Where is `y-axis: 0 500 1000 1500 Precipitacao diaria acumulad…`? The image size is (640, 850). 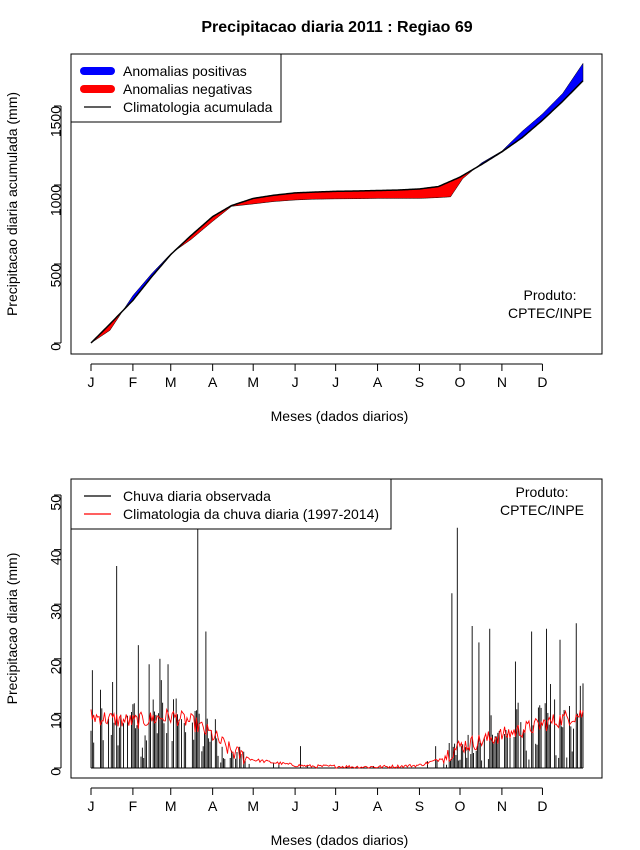
y-axis: 0 500 1000 1500 Precipitacao diaria acumulad… is located at coordinates (34, 221).